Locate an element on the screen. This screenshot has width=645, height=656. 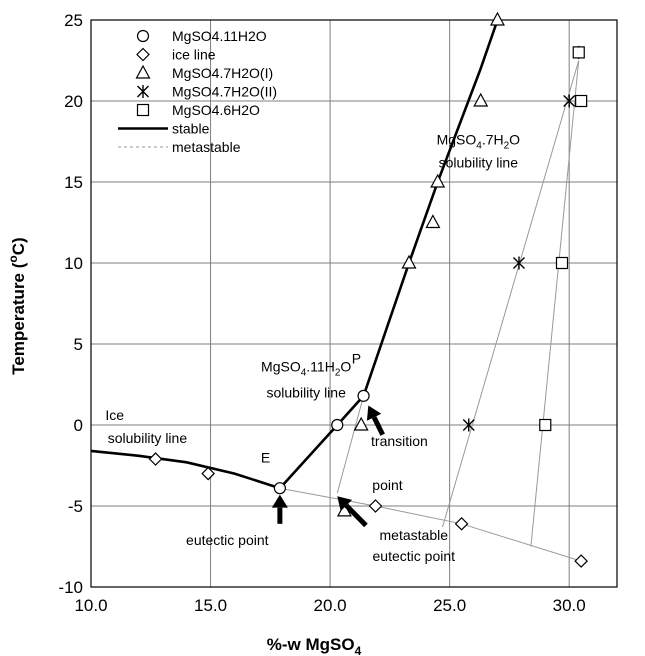
legend-item-mgso4-7h2o-i: MgSO4.7H2O(I) is located at coordinates (204, 72).